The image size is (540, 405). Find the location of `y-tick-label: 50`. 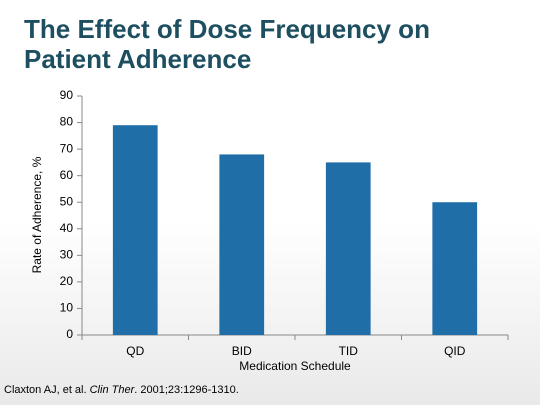

y-tick-label: 50 is located at coordinates (67, 201).